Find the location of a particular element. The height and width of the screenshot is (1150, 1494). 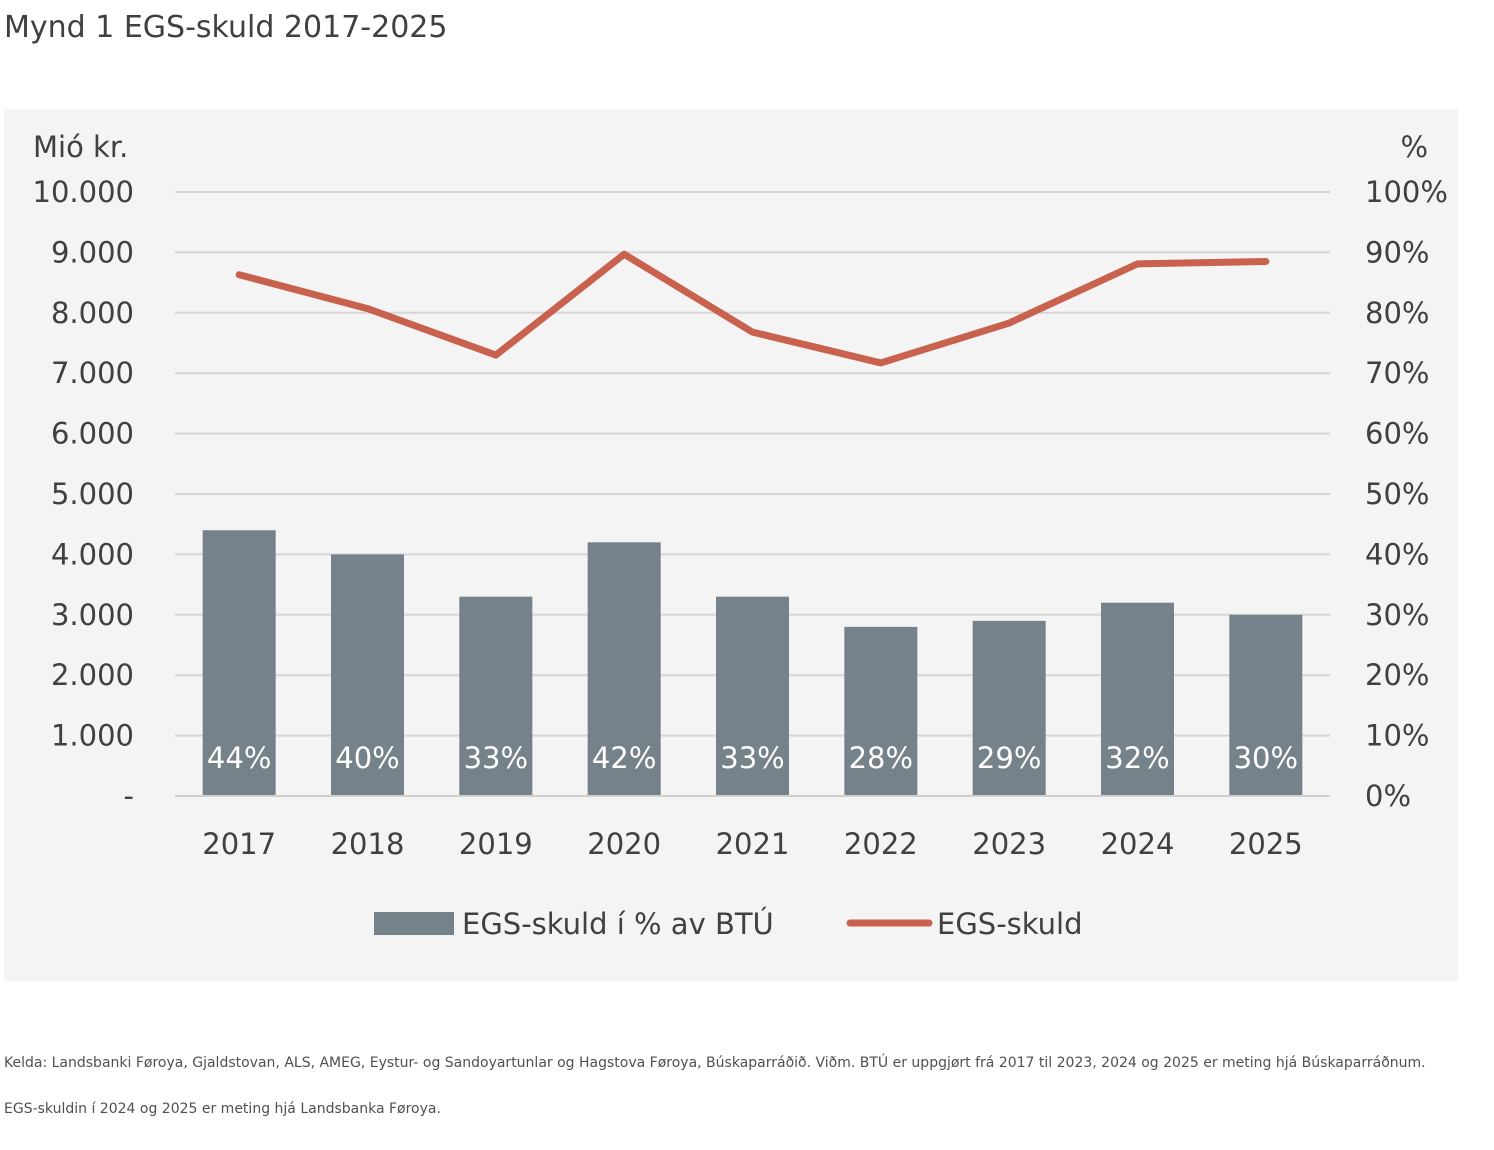

y-left-tick-label: - is located at coordinates (129, 796).